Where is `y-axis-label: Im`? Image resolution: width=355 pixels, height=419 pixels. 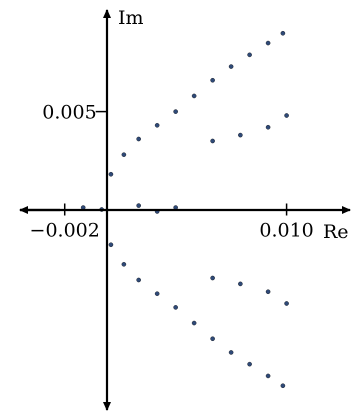 y-axis-label: Im is located at coordinates (131, 18).